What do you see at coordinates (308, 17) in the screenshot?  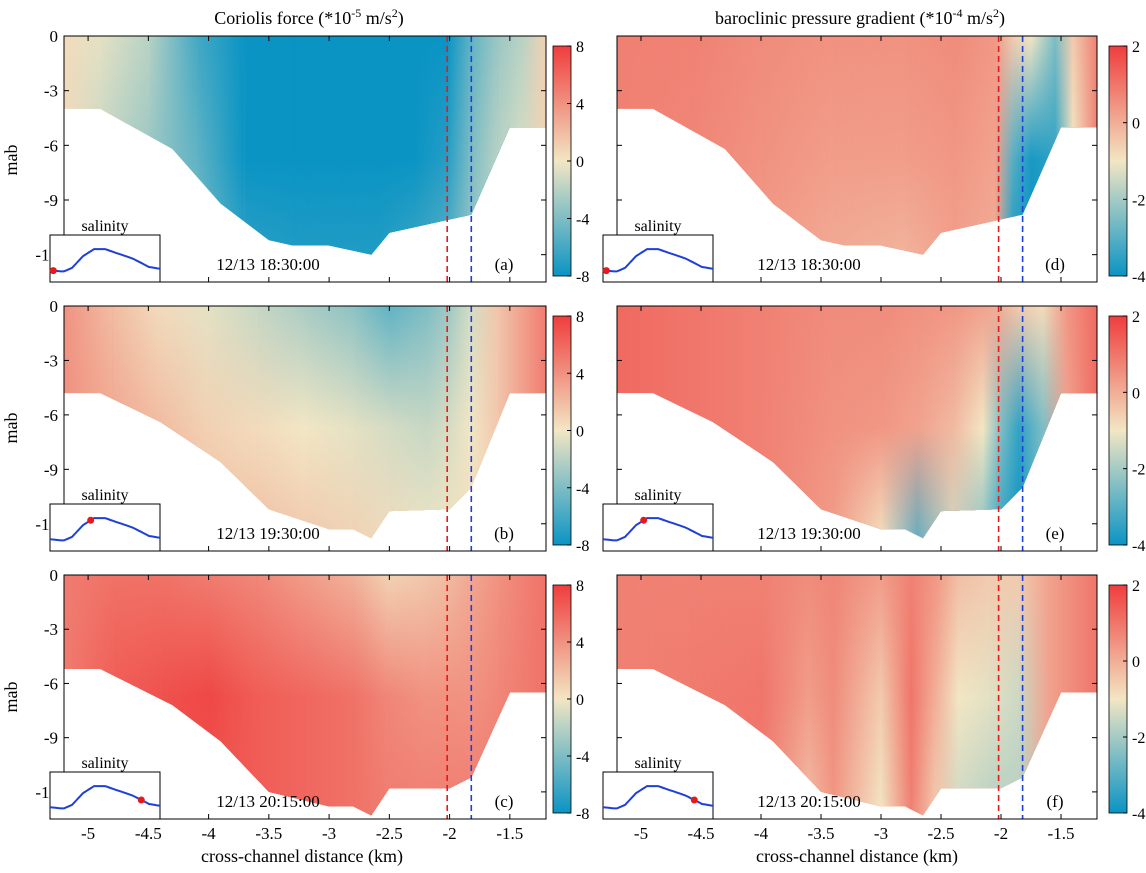 I see `column-title-coriolis: Coriolis force (*10-5 m/s2)` at bounding box center [308, 17].